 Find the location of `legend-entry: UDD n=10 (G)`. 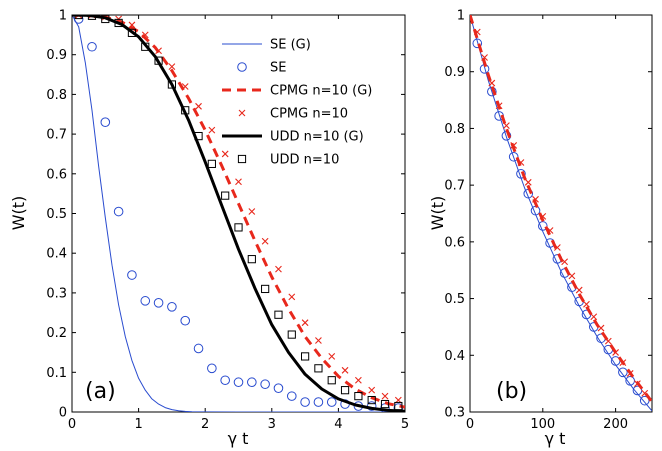

legend-entry: UDD n=10 (G) is located at coordinates (293, 137).